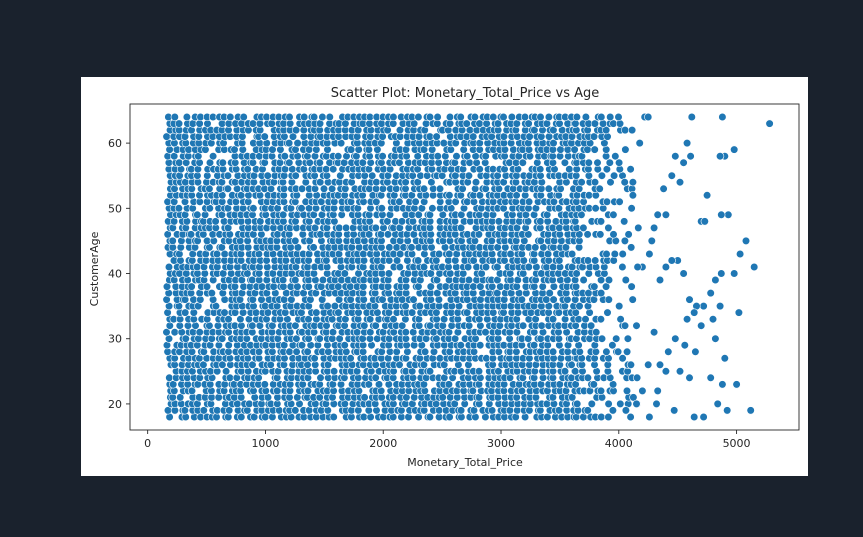 The image size is (863, 537). I want to click on x-tick-label: 2000, so click(383, 443).